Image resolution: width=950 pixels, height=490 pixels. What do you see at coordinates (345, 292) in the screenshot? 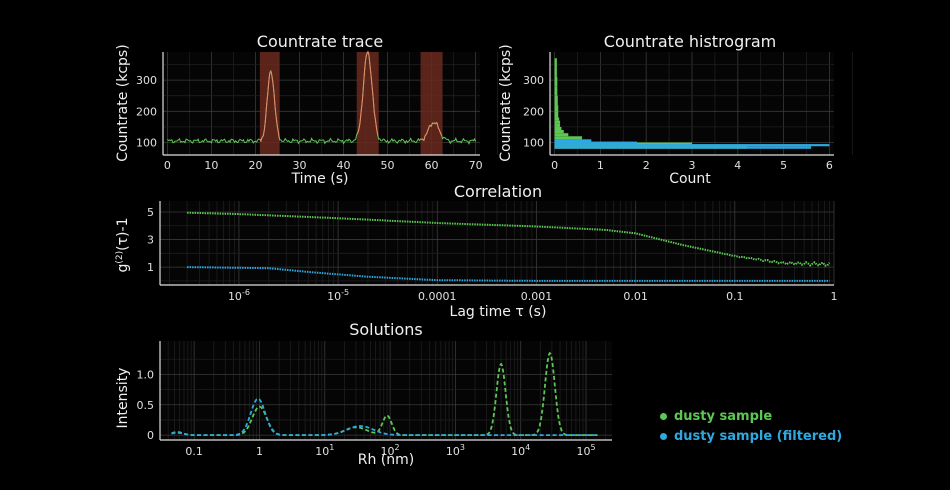
I see `corr-xtick-label-sup: -5` at bounding box center [345, 292].